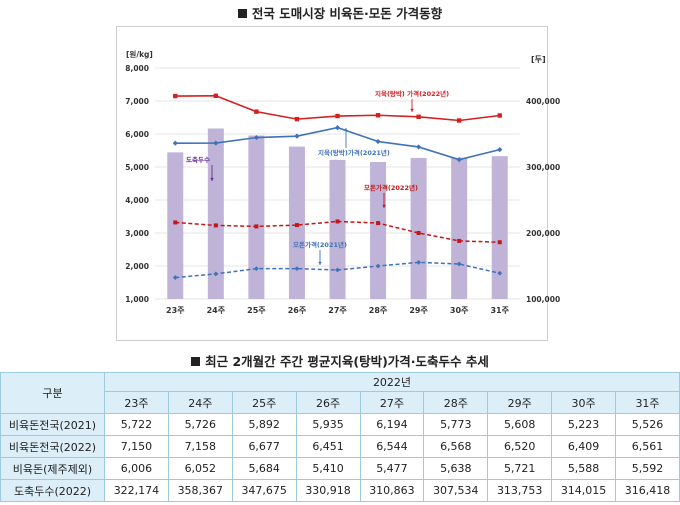  Describe the element at coordinates (412, 93) in the screenshot. I see `annotation-label: 지육(탕박) 가격(2022년)` at that location.